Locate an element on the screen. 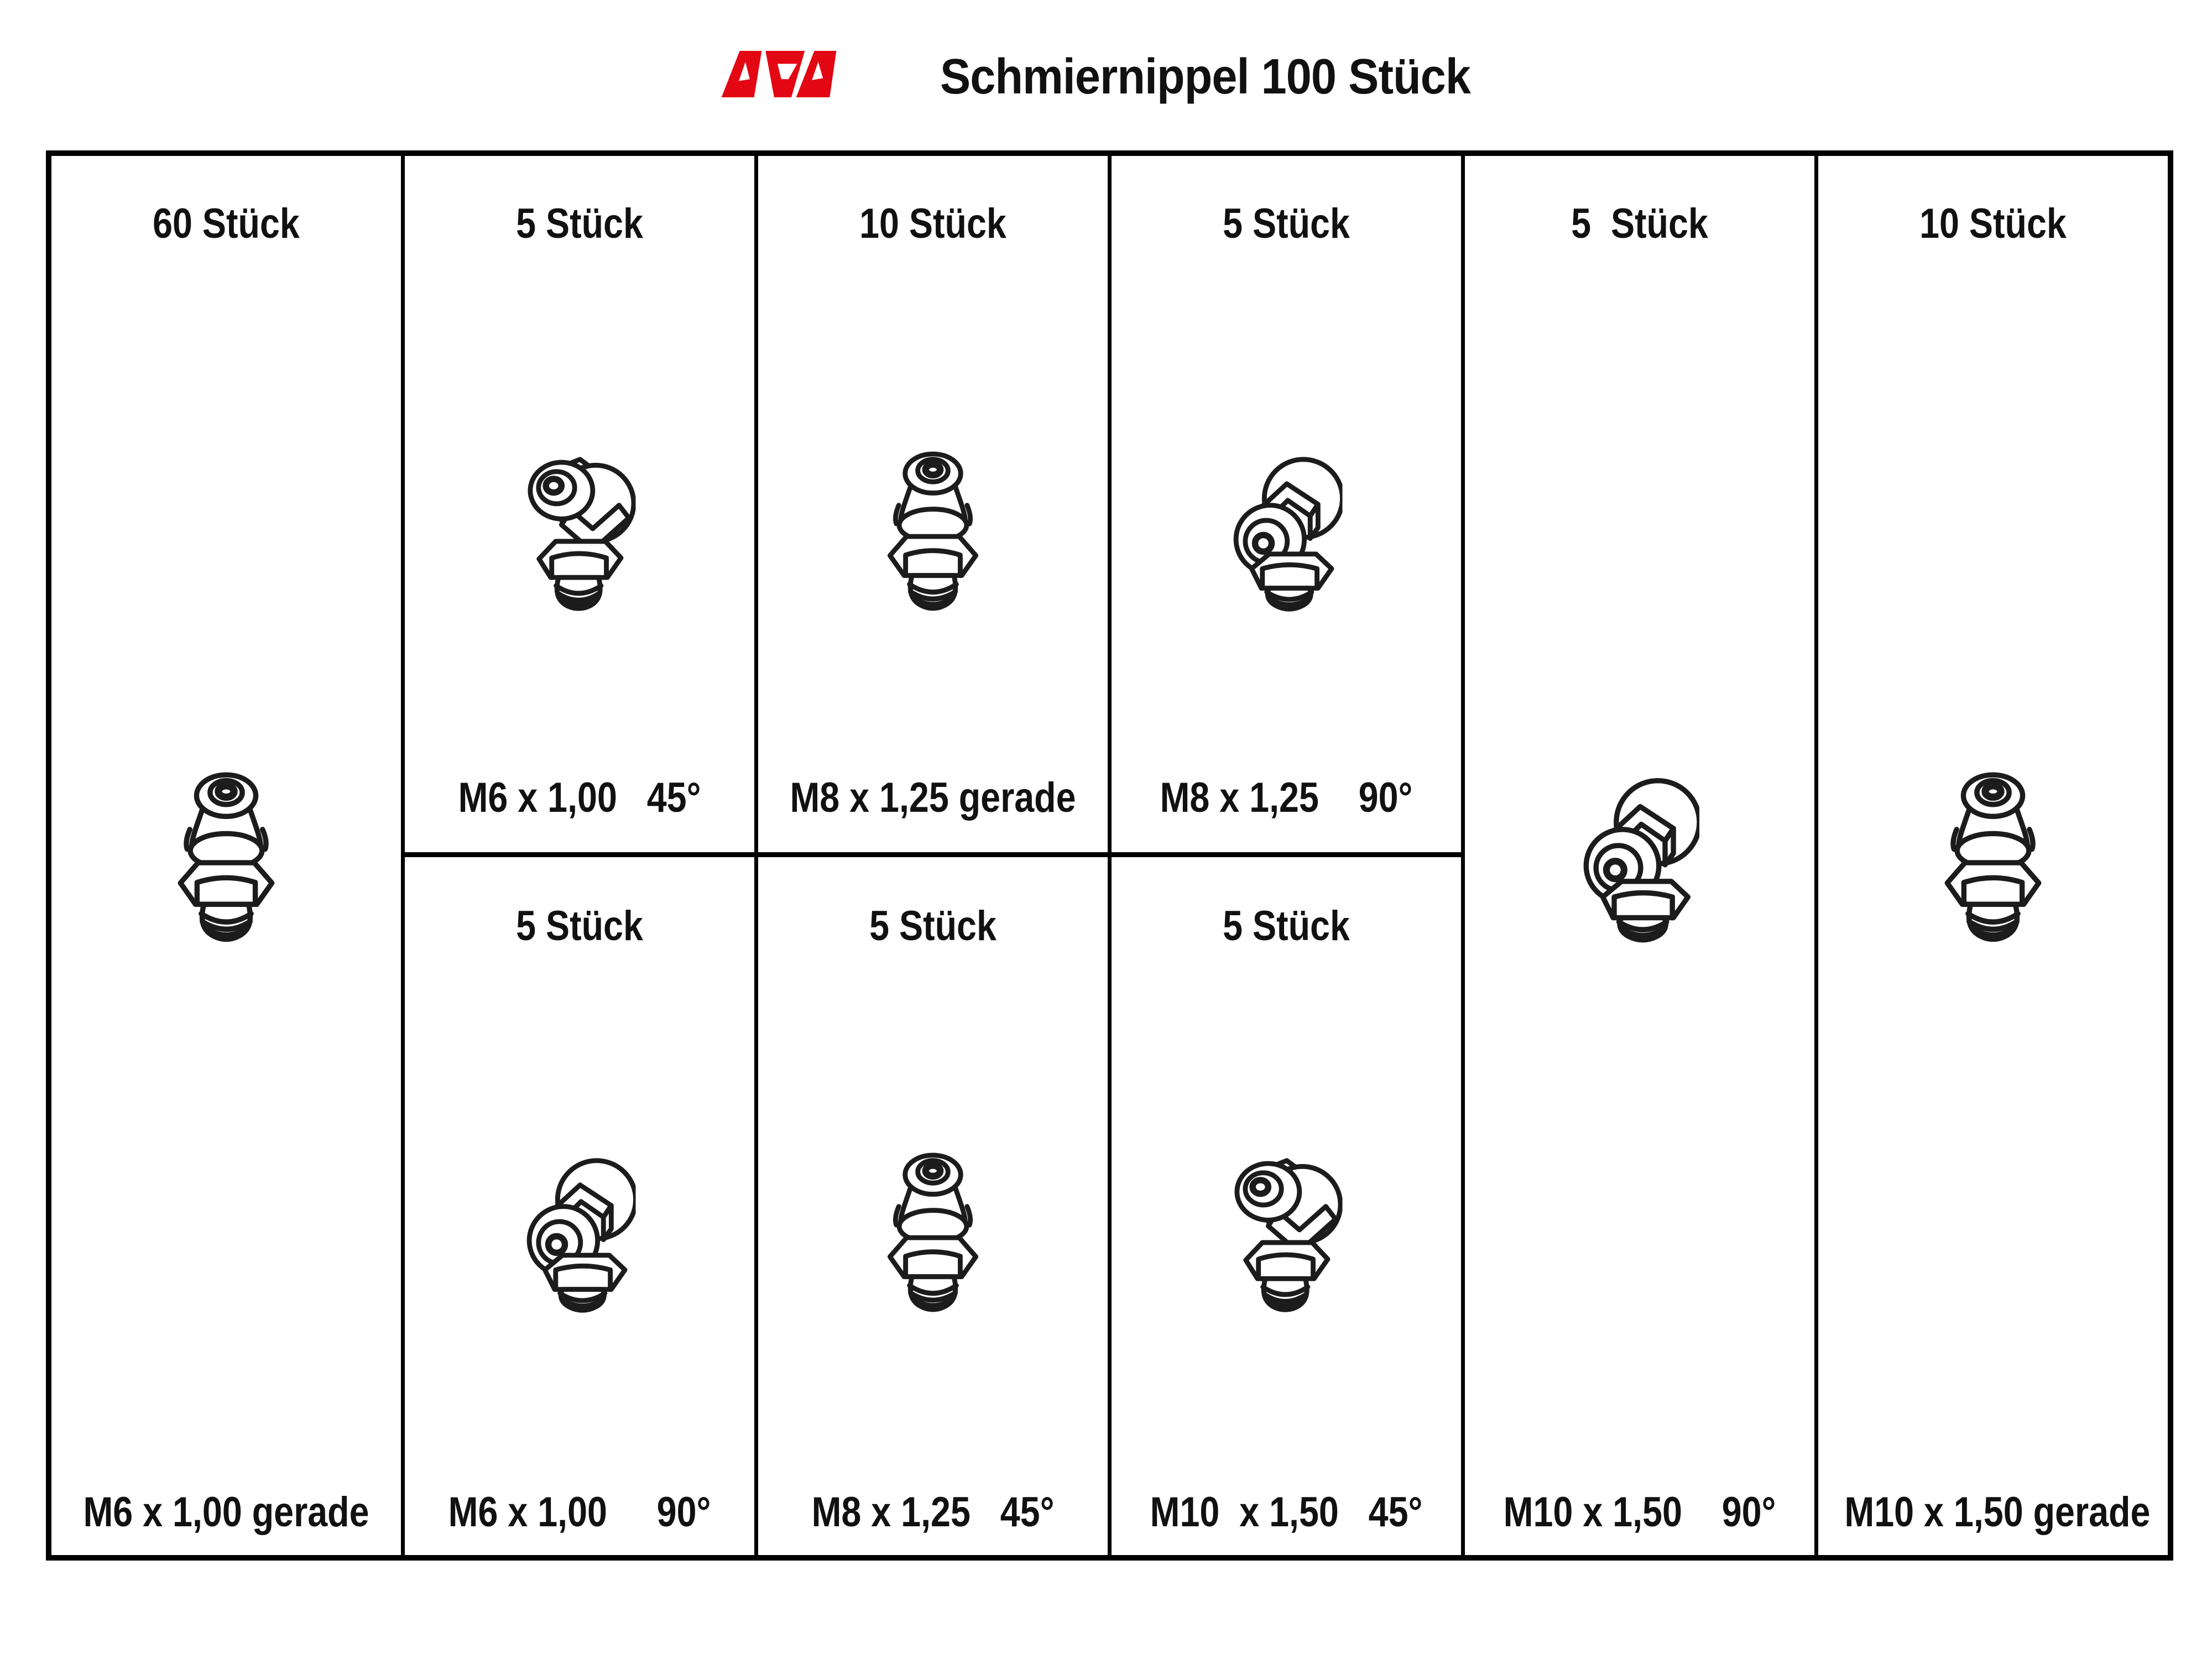 The image size is (2212, 1659). cell-m10-45: 5 Stück M10 x 1,50 45° is located at coordinates (1287, 1206).